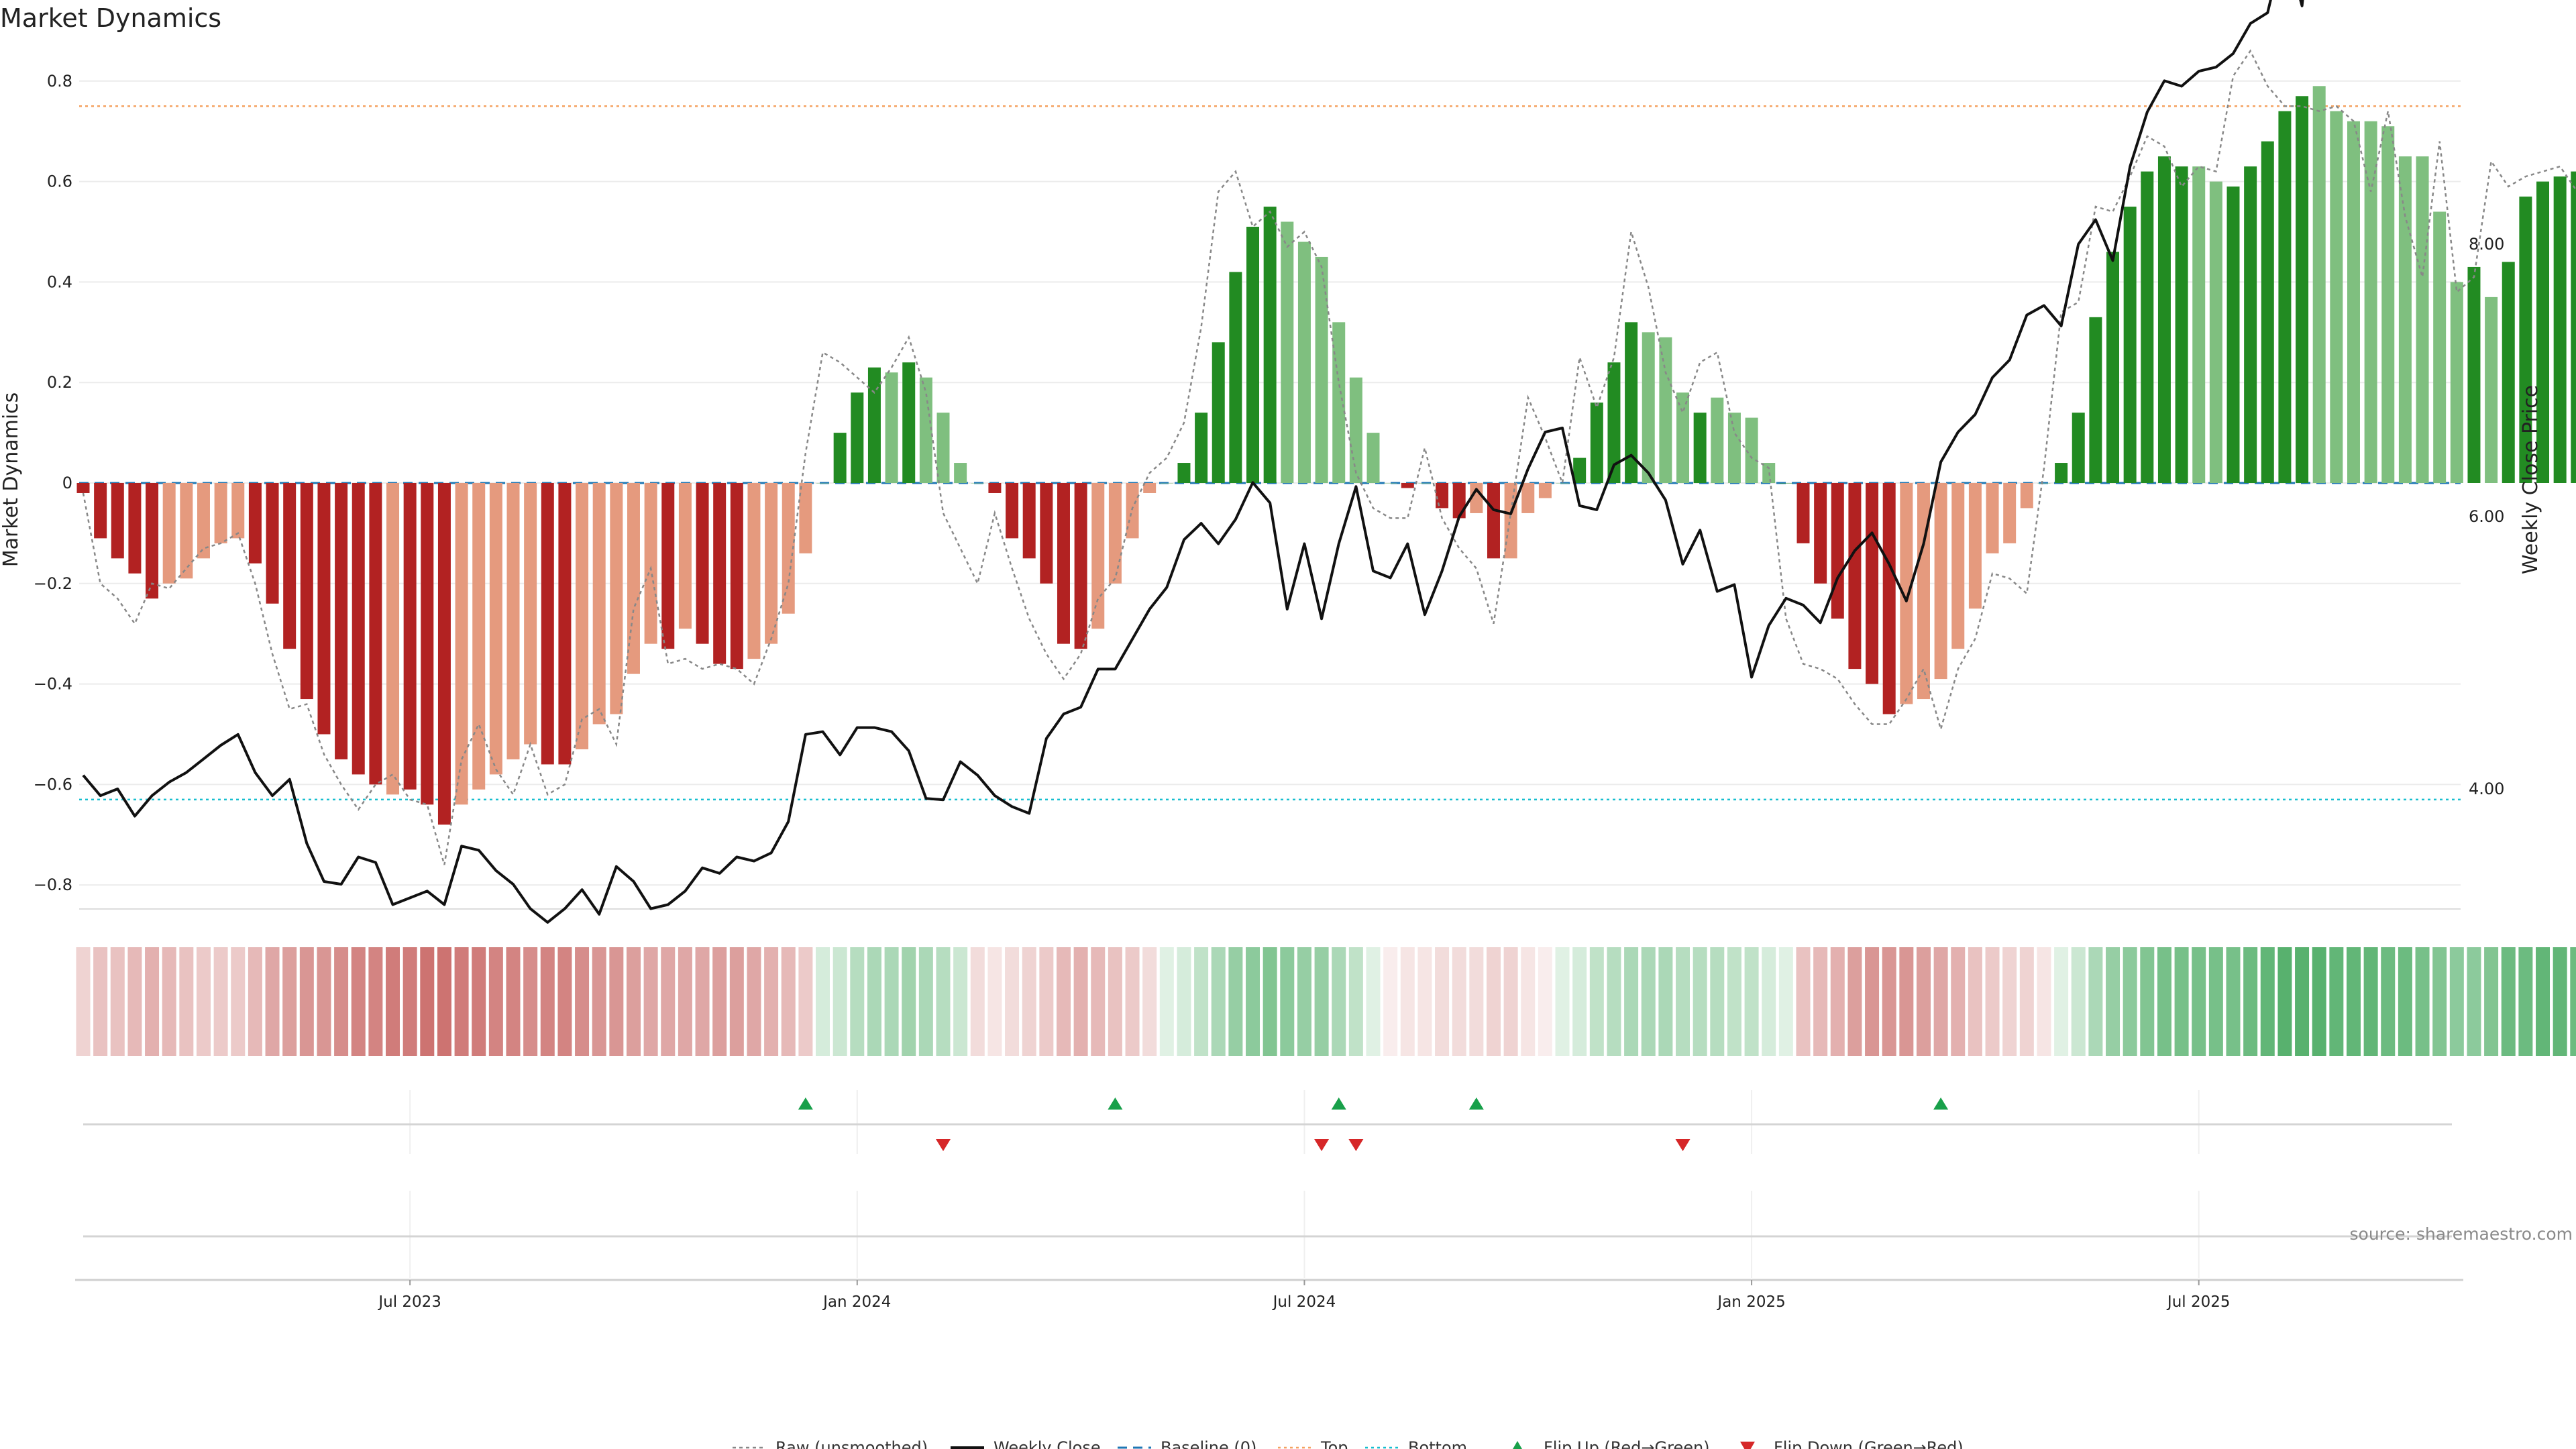  What do you see at coordinates (1026, 1443) in the screenshot?
I see `legend-item: Weekly Close` at bounding box center [1026, 1443].